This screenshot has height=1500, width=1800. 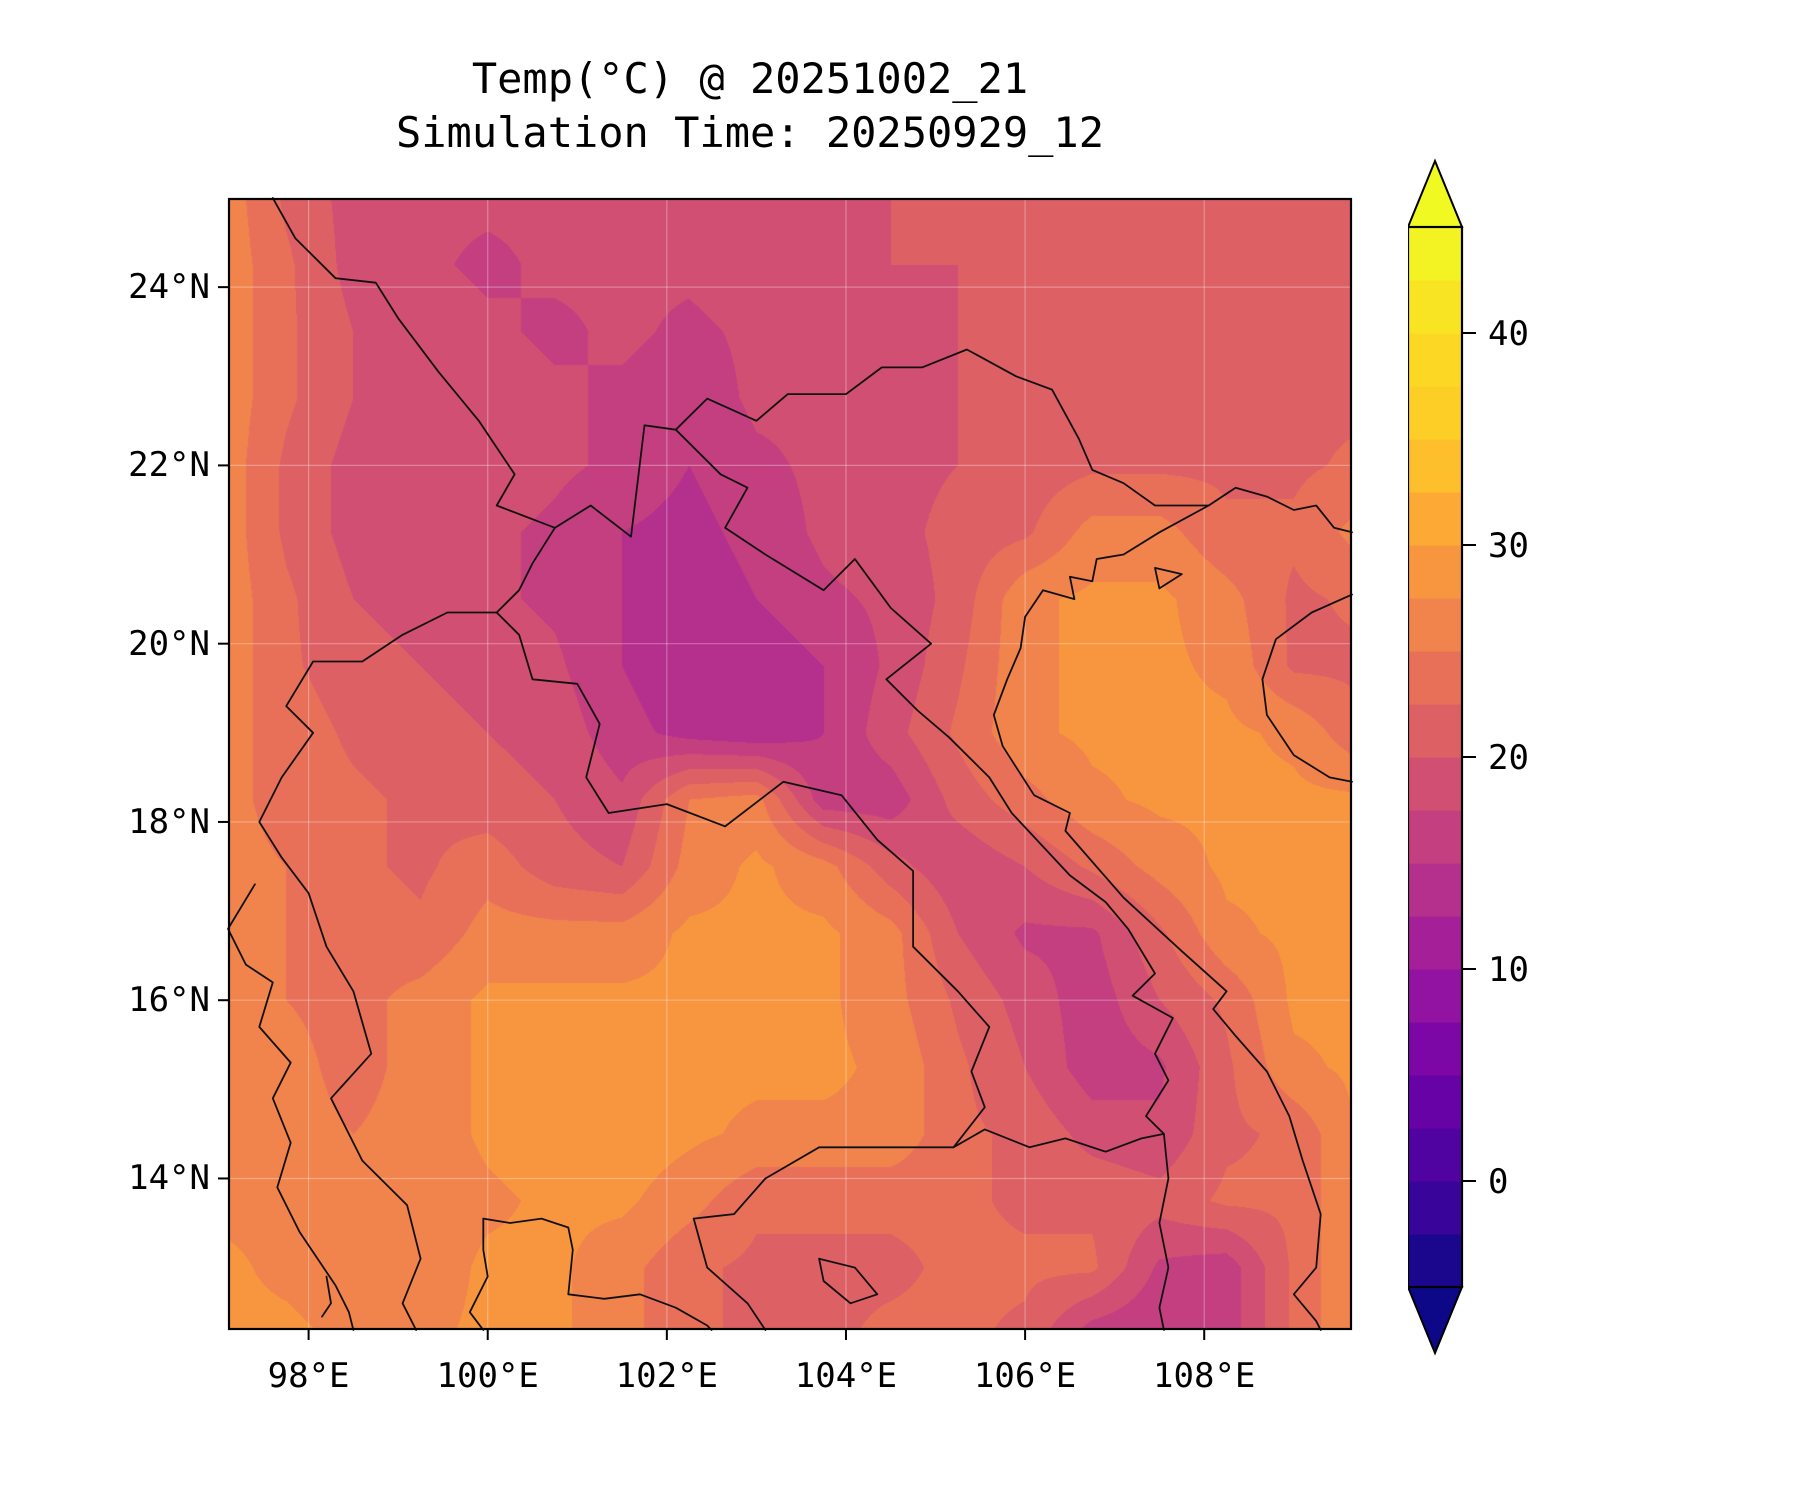 I want to click on colorbar-tick-label: 30, so click(x=1508, y=546).